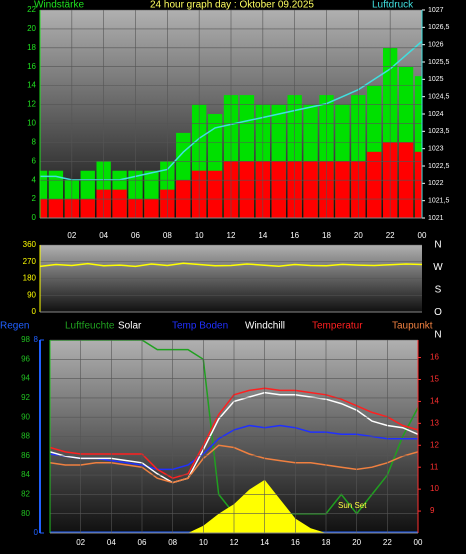  Describe the element at coordinates (436, 45) in the screenshot. I see `y2-tick-label: 1026` at that location.